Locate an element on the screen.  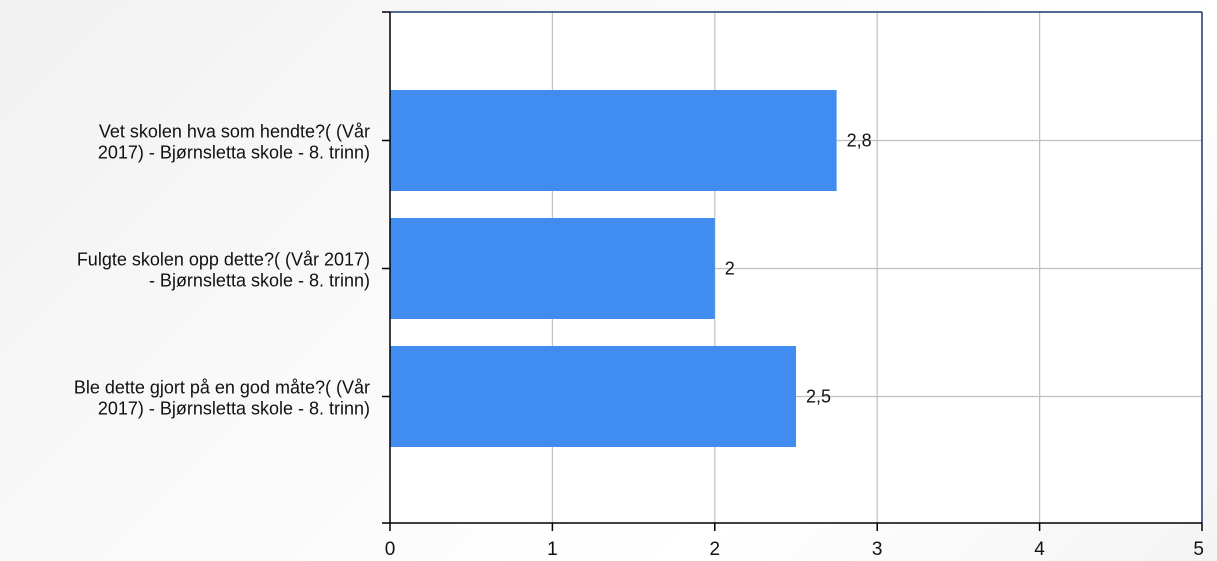
x-tick-label-2: 2 is located at coordinates (715, 549).